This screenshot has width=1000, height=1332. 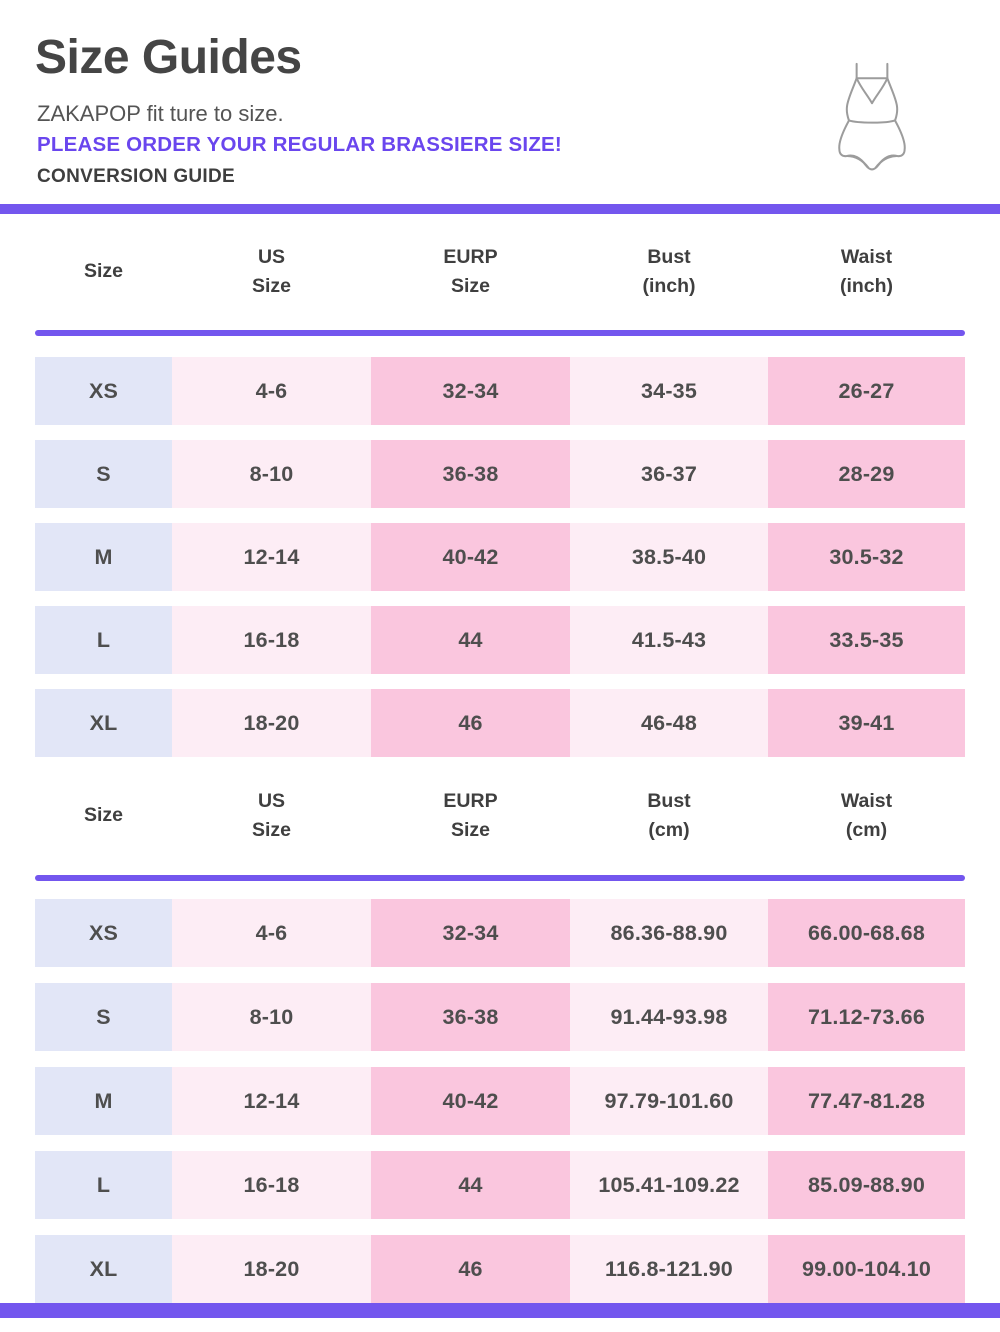 What do you see at coordinates (136, 176) in the screenshot?
I see `conversion-guide-label: CONVERSION GUIDE` at bounding box center [136, 176].